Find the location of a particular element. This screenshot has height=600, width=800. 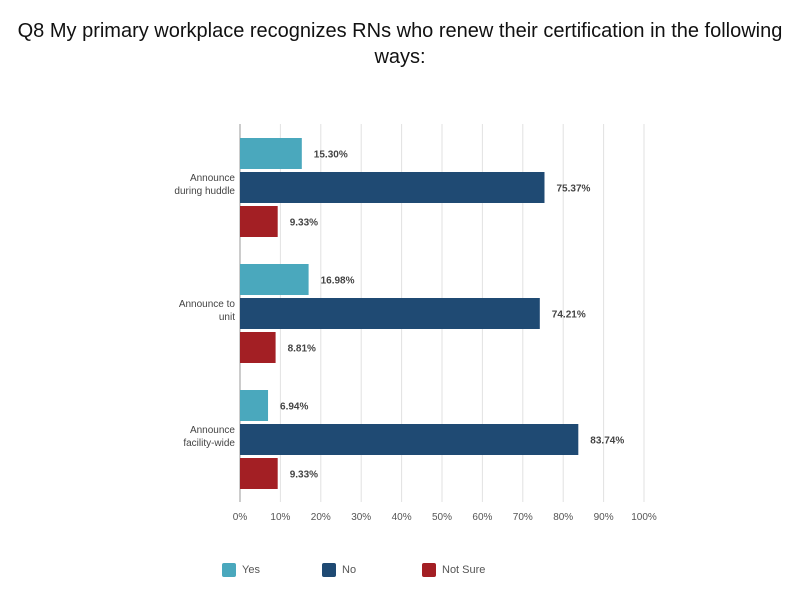

data-label: 75.37% is located at coordinates (573, 189).